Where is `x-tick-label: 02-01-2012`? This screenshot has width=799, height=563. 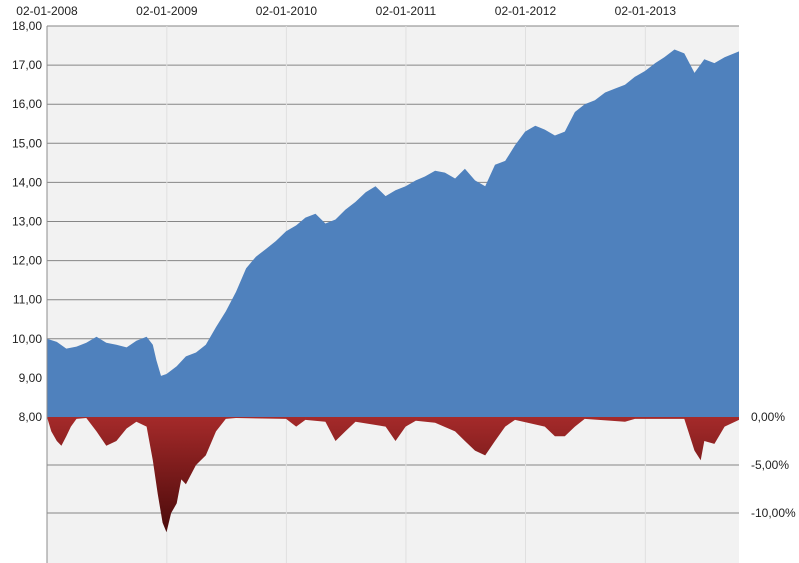 x-tick-label: 02-01-2012 is located at coordinates (526, 11).